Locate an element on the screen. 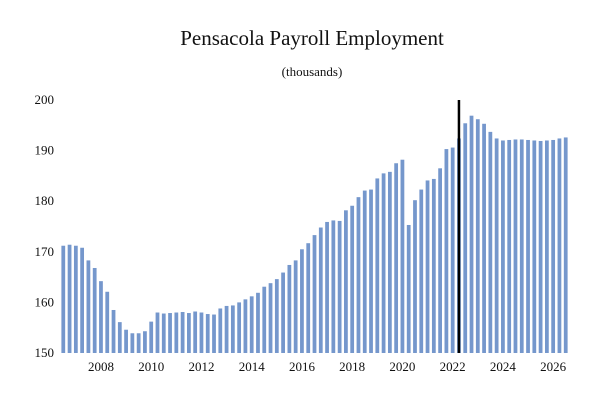  x-tick-label: 2014 is located at coordinates (252, 366).